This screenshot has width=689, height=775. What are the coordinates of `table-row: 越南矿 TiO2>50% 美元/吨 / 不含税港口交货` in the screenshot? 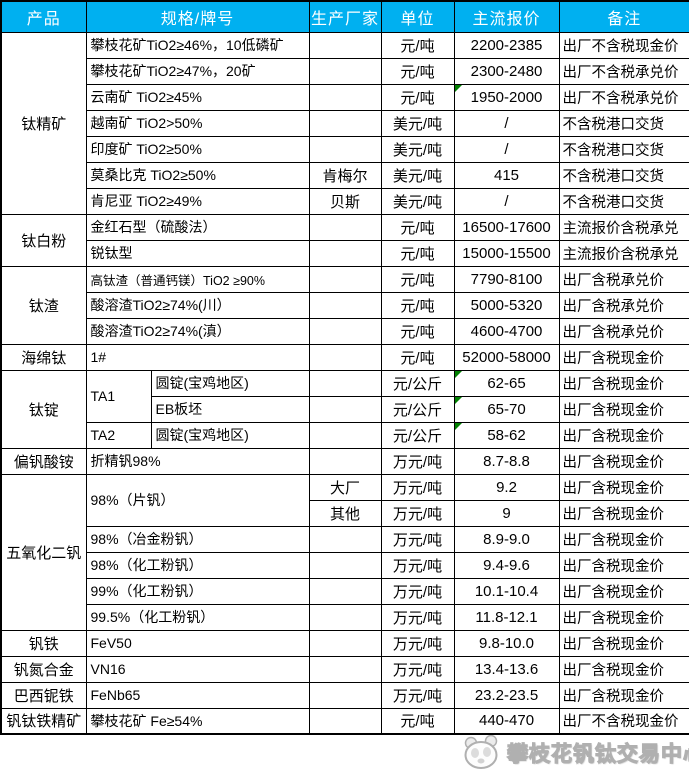 It's located at (345, 123).